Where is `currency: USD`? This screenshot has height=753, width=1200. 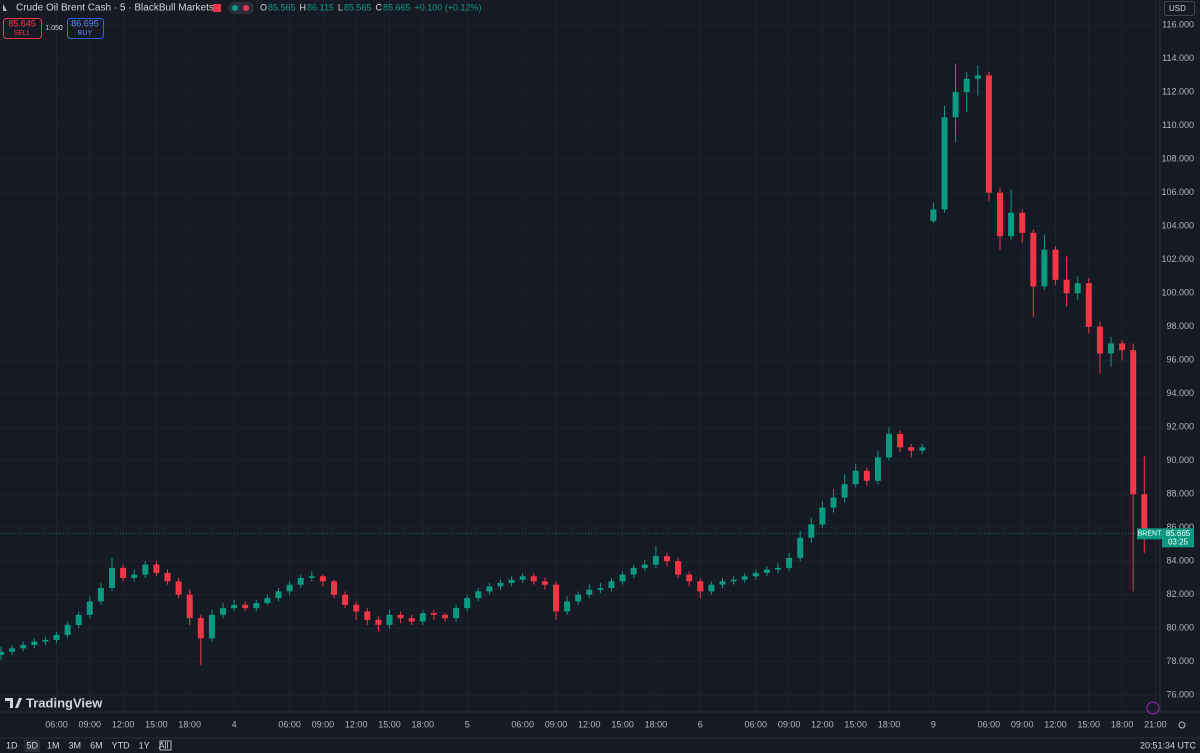
currency: USD is located at coordinates (1177, 8).